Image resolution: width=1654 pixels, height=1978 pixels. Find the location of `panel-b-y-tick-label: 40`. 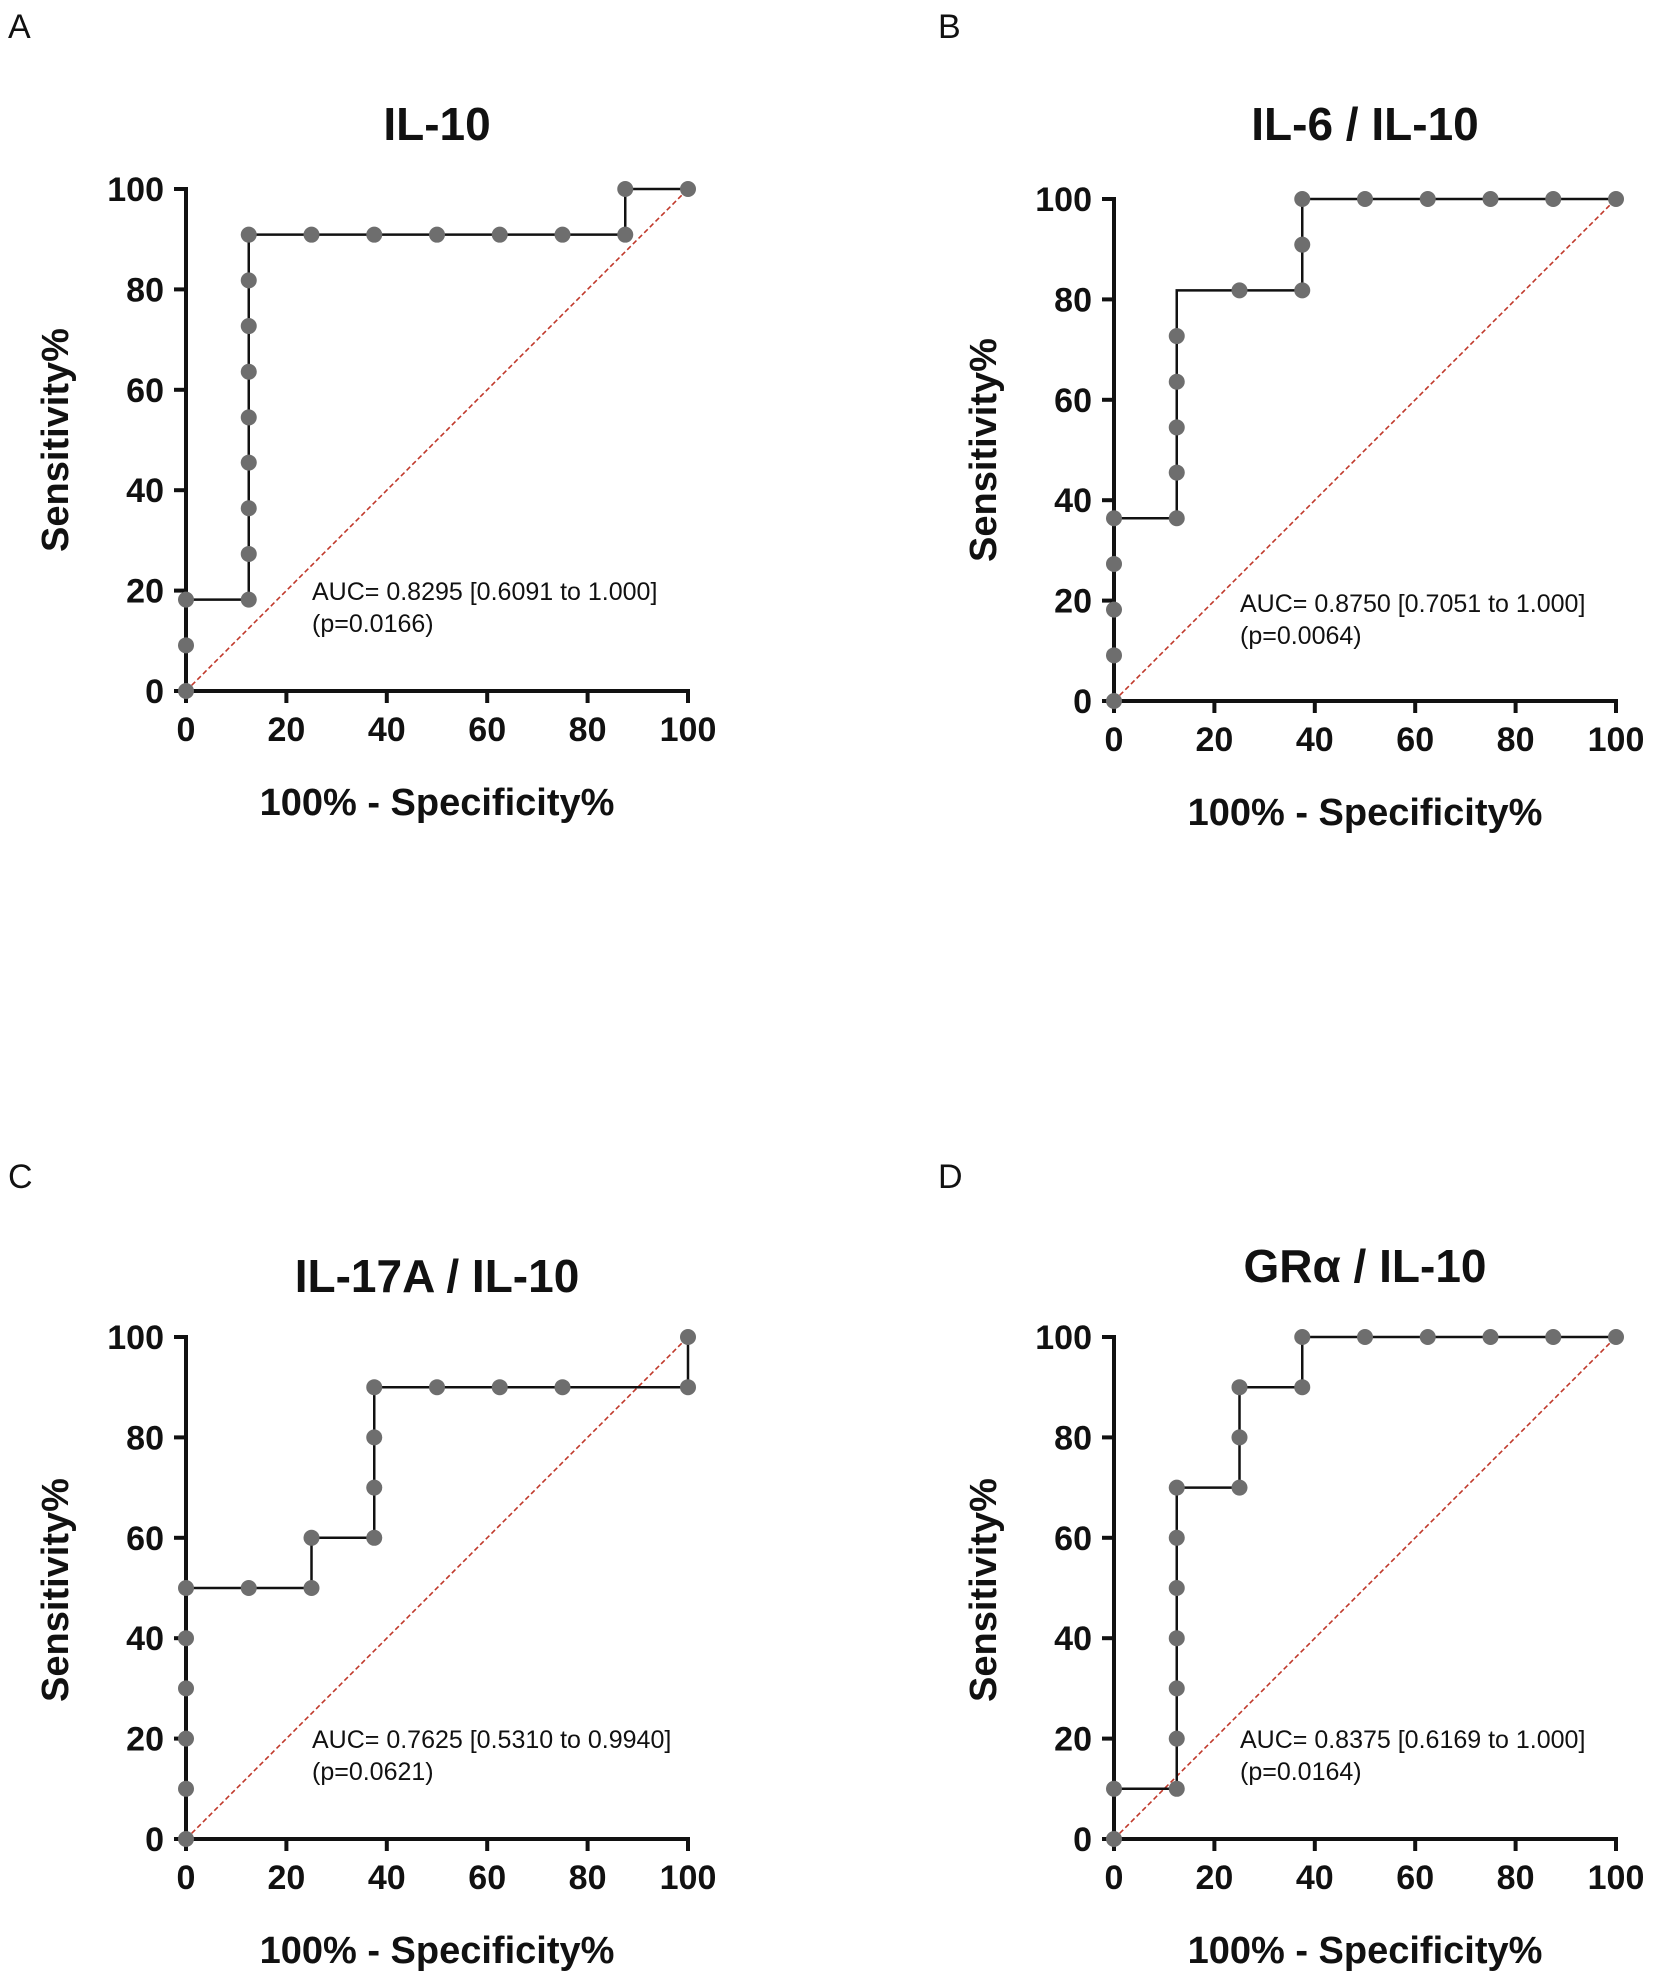

panel-b-y-tick-label: 40 is located at coordinates (1073, 501).